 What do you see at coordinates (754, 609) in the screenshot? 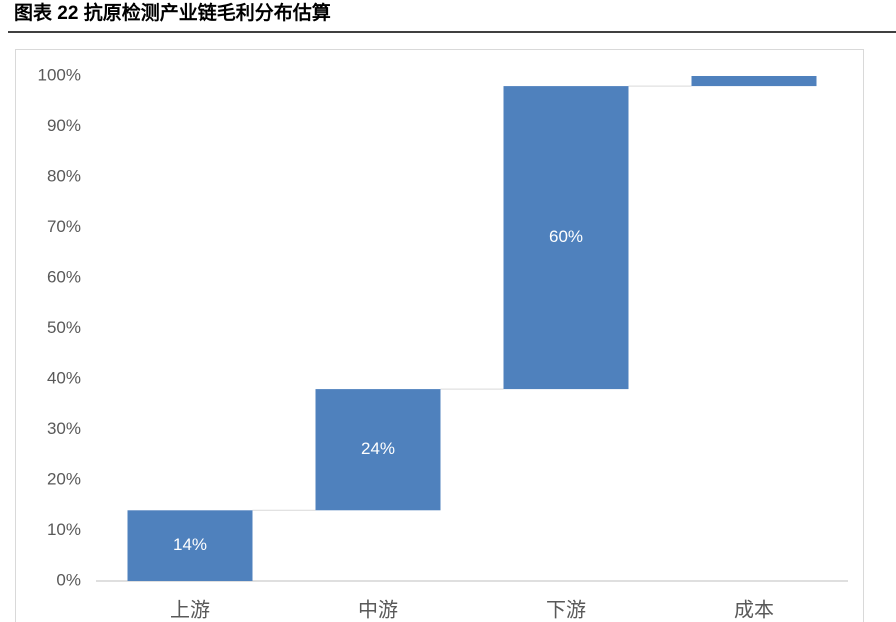
I see `x-tick-label: 成本` at bounding box center [754, 609].